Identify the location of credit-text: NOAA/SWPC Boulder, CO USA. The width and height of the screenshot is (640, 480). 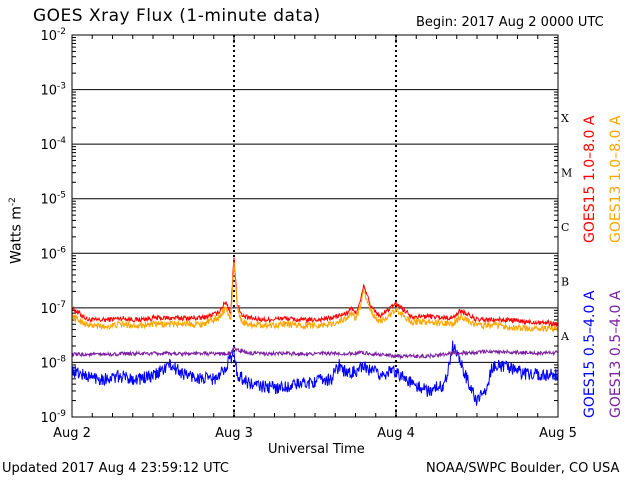
(523, 468).